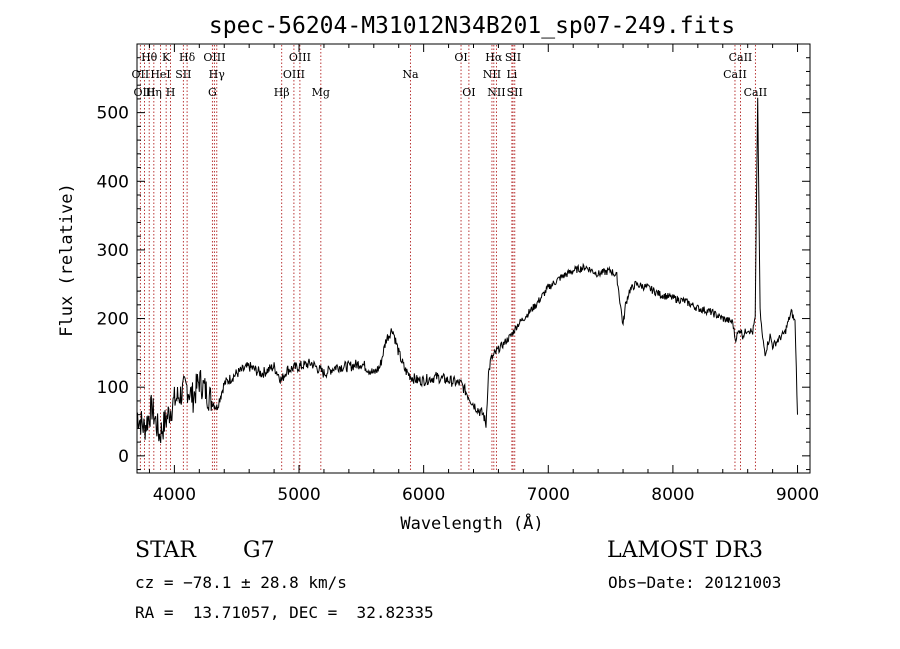 The height and width of the screenshot is (649, 900). What do you see at coordinates (321, 92) in the screenshot?
I see `spectral-line-label: Mg` at bounding box center [321, 92].